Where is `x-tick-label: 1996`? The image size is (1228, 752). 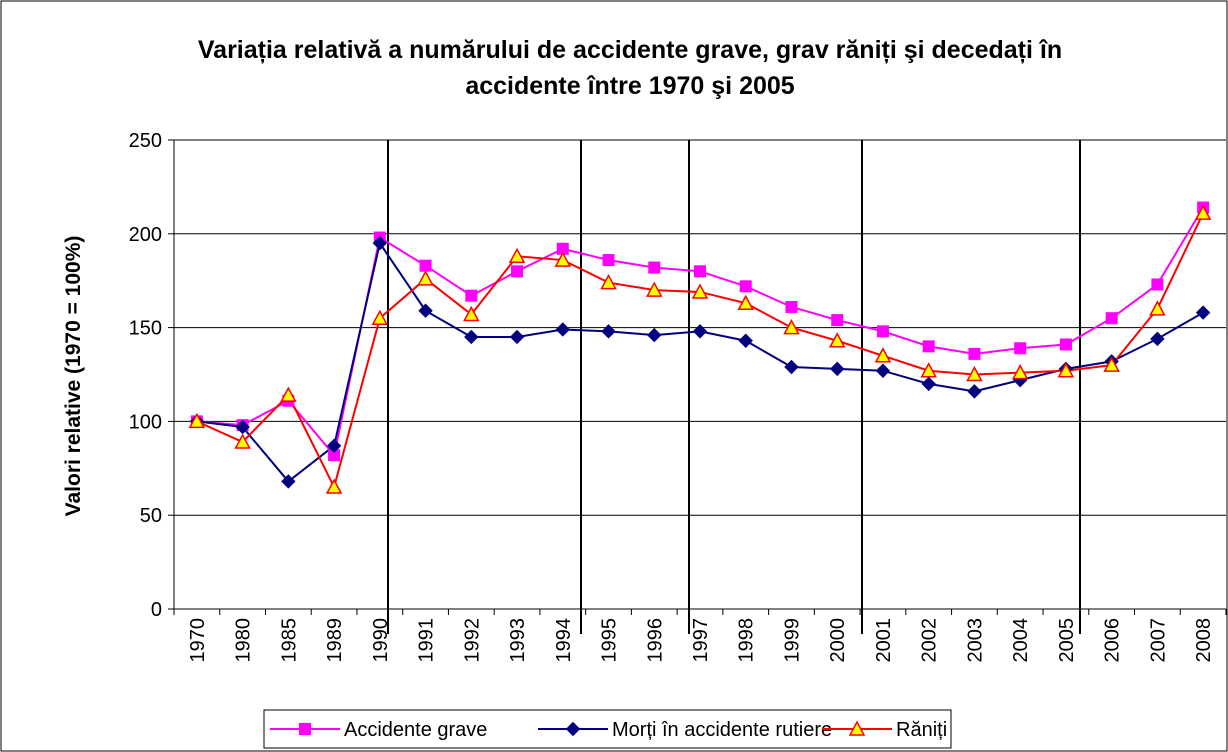
x-tick-label: 1996 is located at coordinates (655, 640).